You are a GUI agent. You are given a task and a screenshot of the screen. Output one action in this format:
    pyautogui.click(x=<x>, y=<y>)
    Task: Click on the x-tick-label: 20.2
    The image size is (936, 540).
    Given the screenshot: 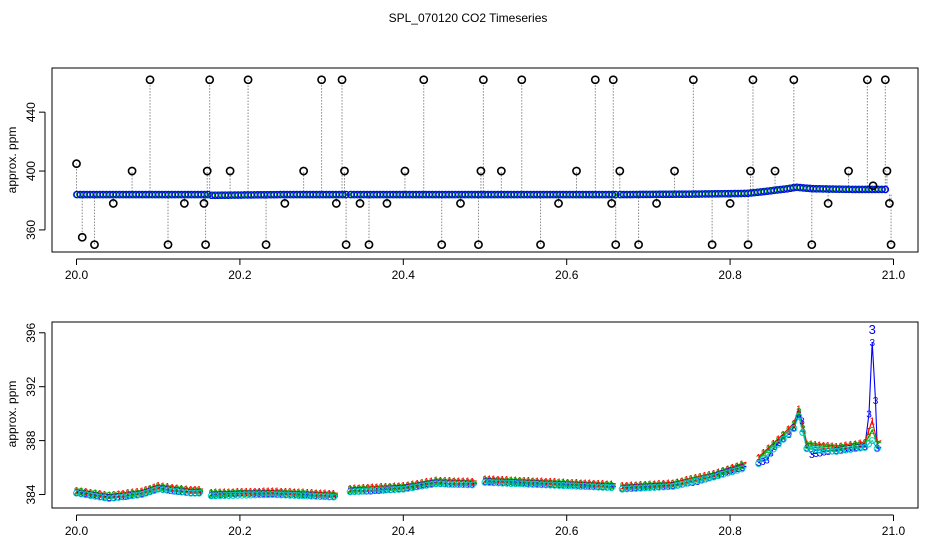 What is the action you would take?
    pyautogui.click(x=240, y=531)
    